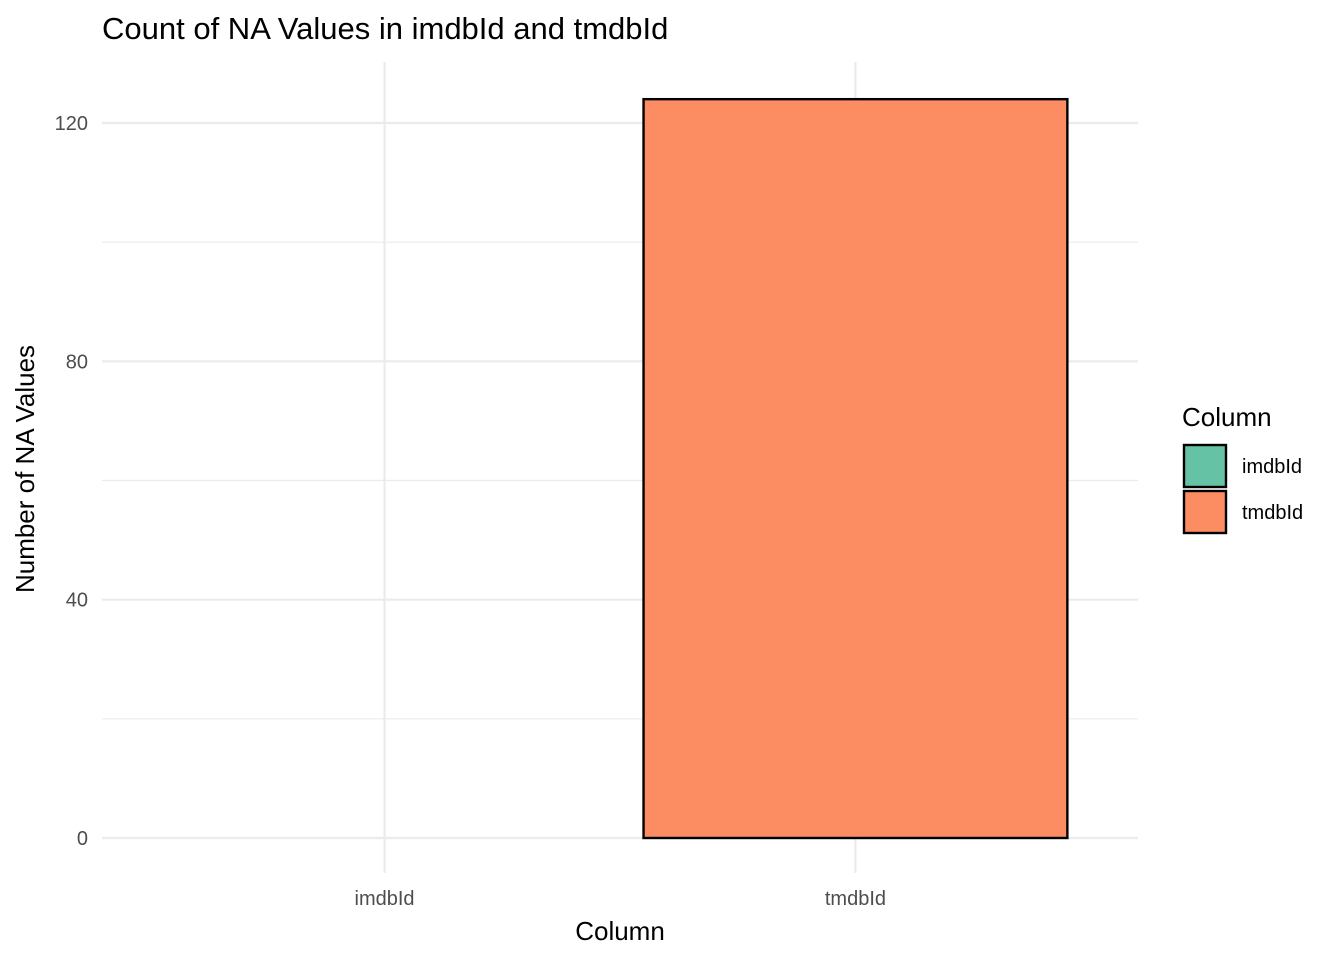 Image resolution: width=1344 pixels, height=960 pixels. I want to click on x-tick-label: tmdbId, so click(855, 899).